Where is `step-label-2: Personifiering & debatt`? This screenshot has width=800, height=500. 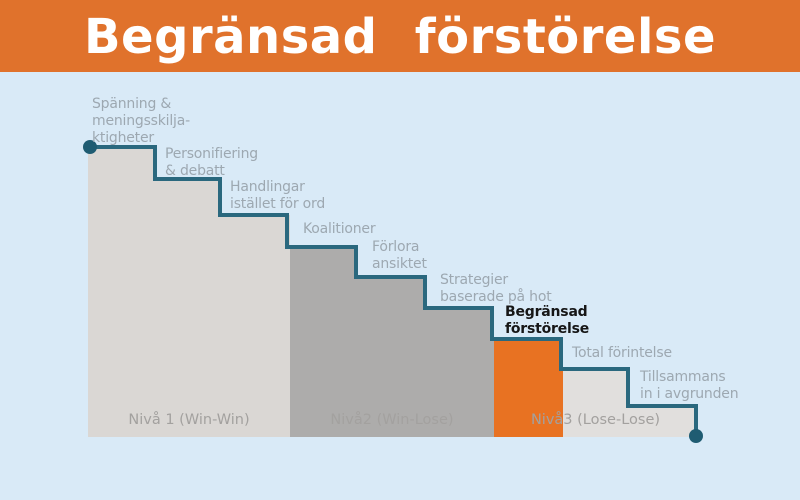
step-label-2: Personifiering & debatt is located at coordinates (211, 162).